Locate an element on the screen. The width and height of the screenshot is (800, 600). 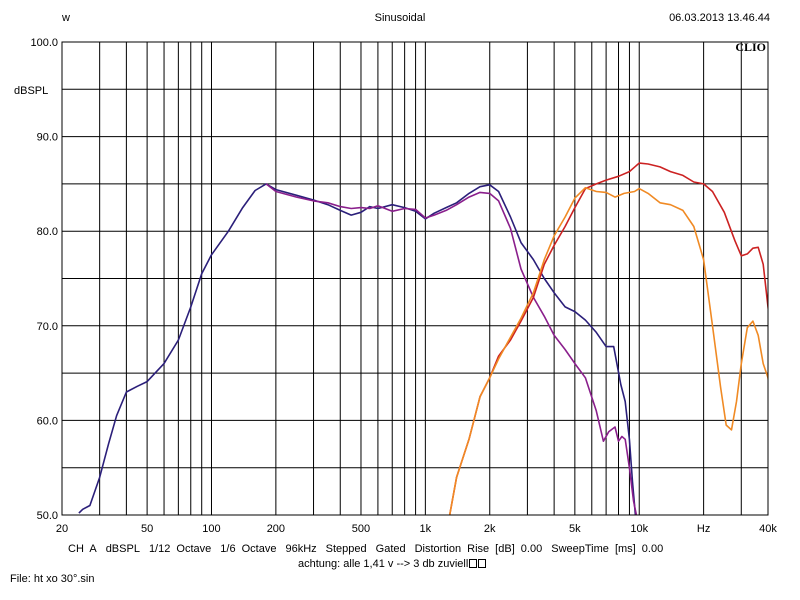
setting-item: SweepTime [ms] 0.00 is located at coordinates (607, 549).